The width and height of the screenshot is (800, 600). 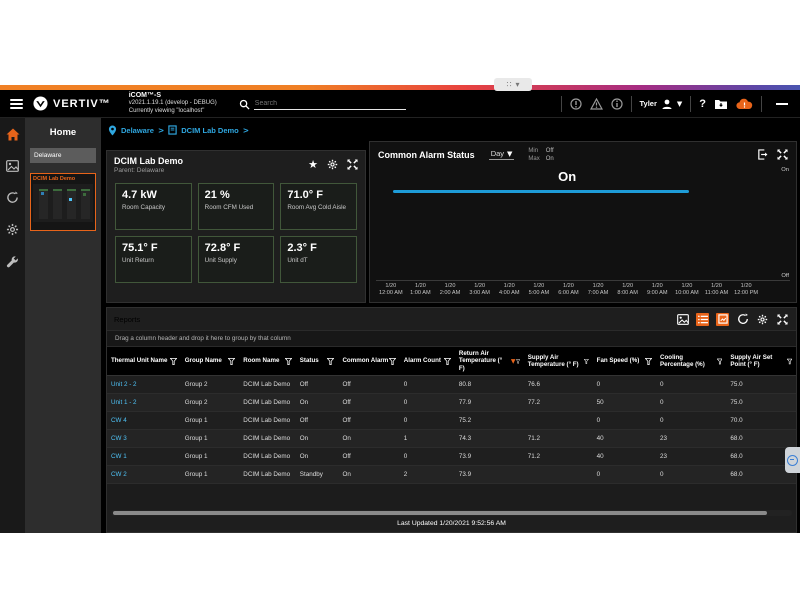 What do you see at coordinates (210, 361) in the screenshot?
I see `column-header-group: Group Name` at bounding box center [210, 361].